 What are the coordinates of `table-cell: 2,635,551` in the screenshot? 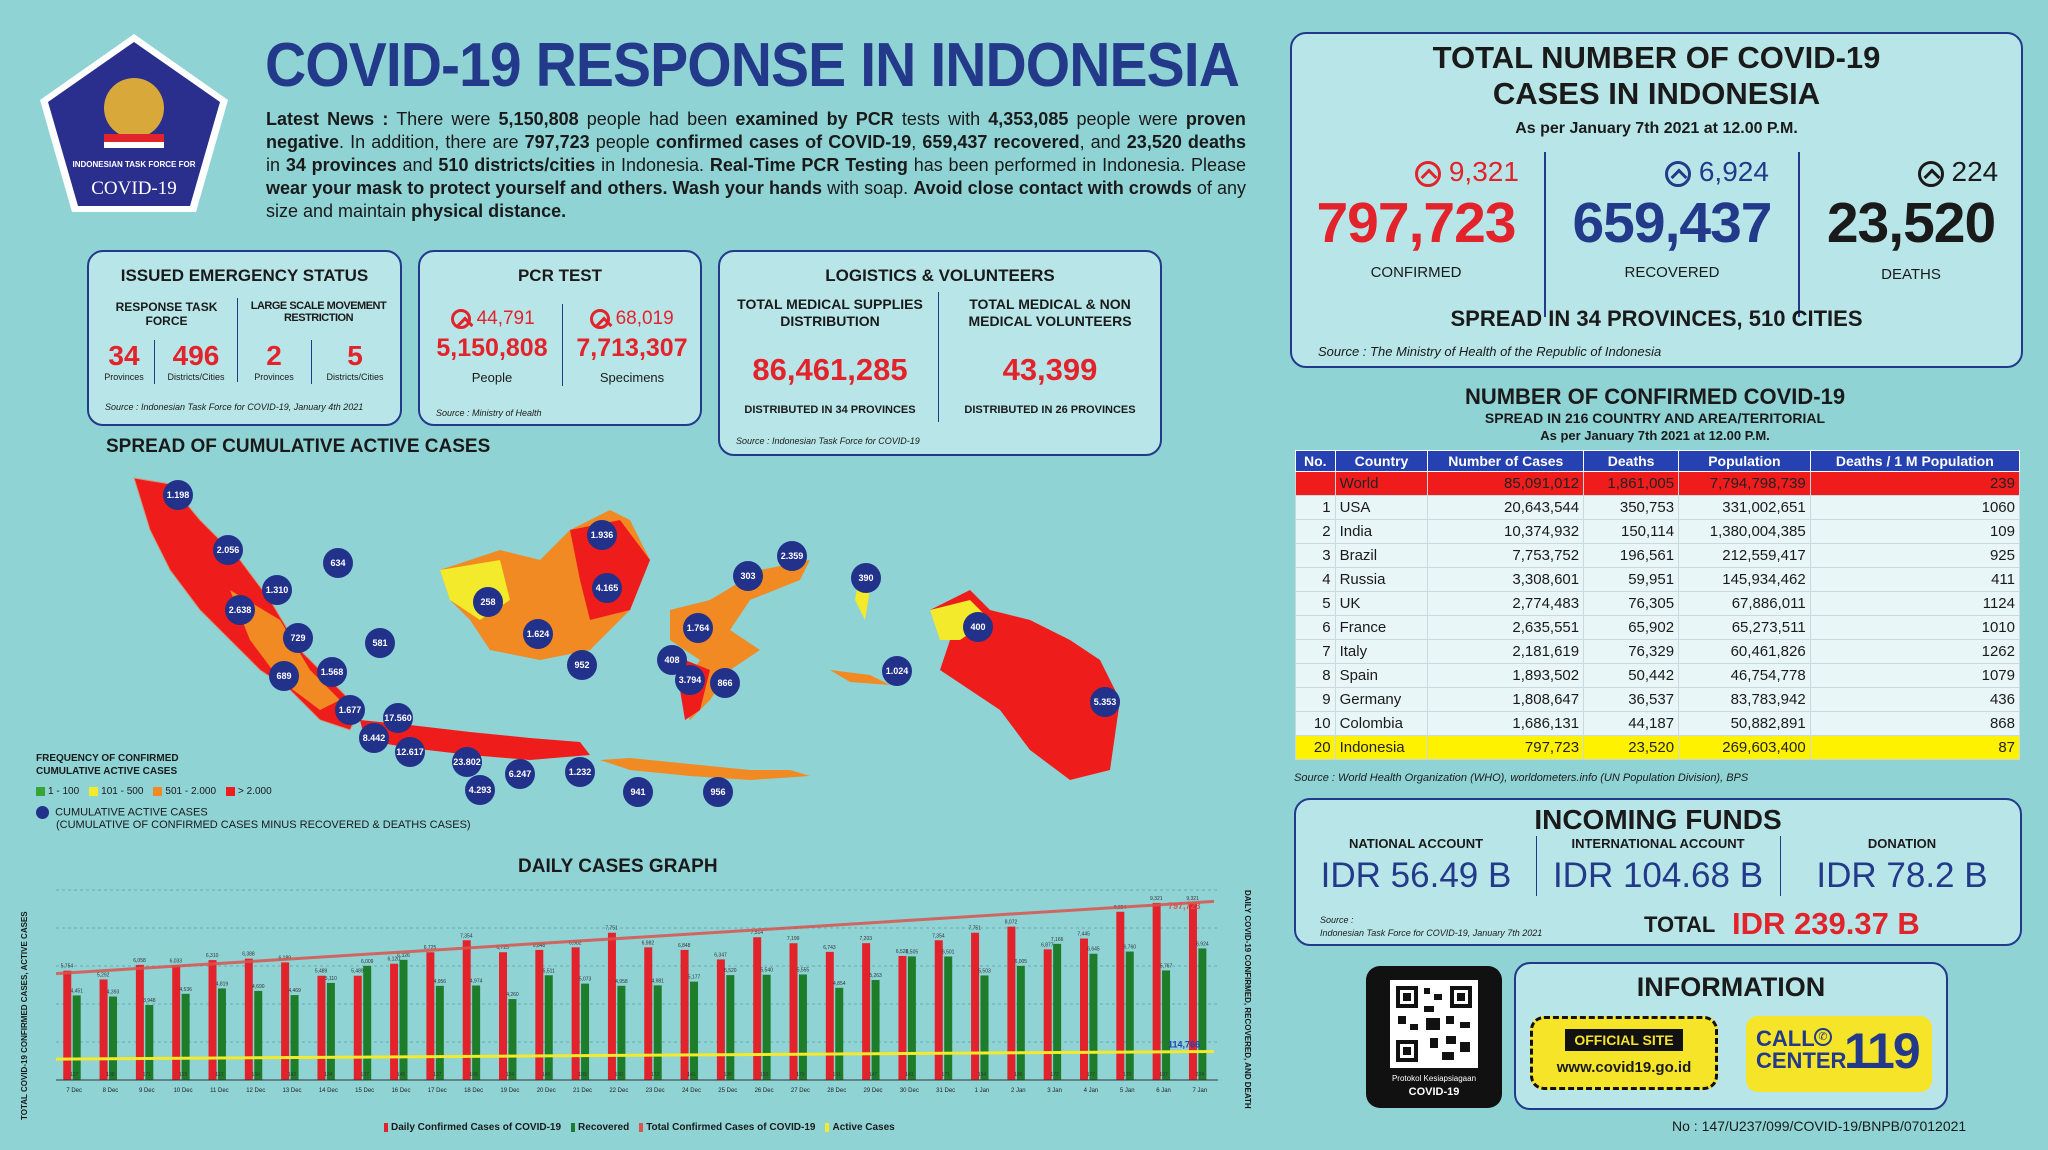 It's located at (1506, 627).